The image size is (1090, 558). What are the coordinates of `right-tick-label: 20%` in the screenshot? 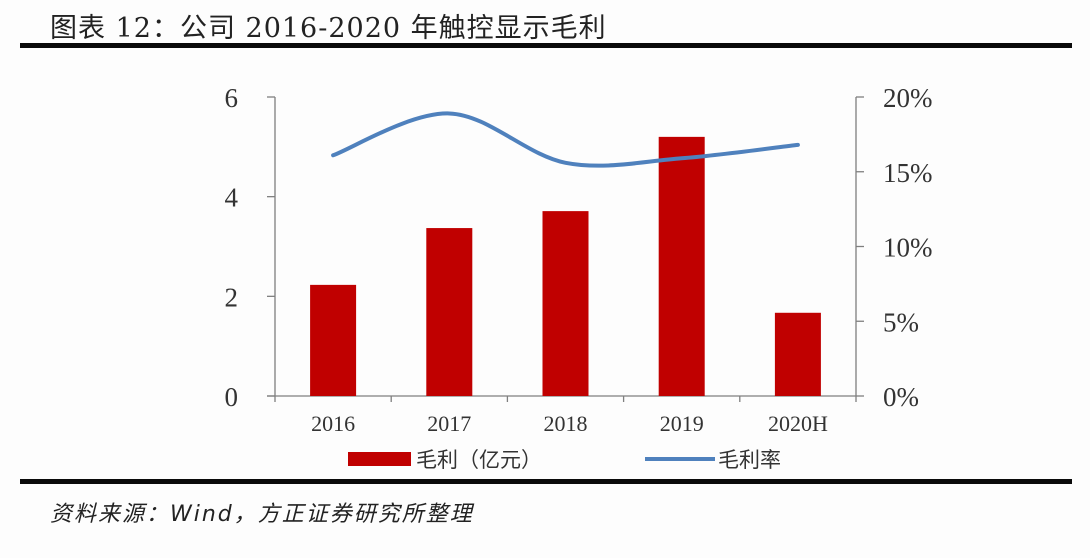 It's located at (908, 98).